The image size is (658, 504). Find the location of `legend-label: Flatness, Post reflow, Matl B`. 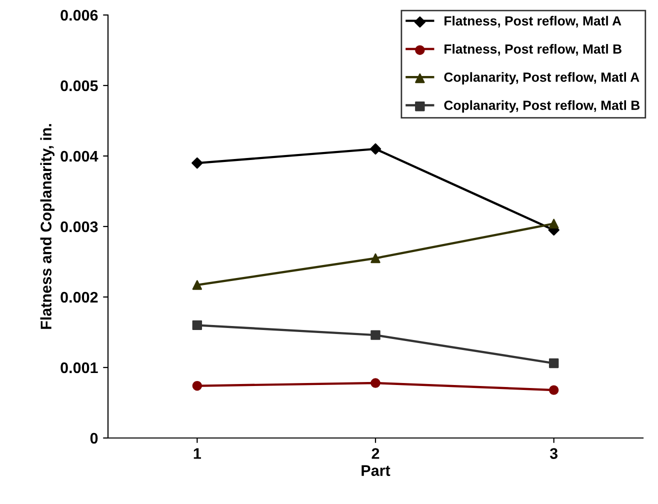

legend-label: Flatness, Post reflow, Matl B is located at coordinates (533, 50).